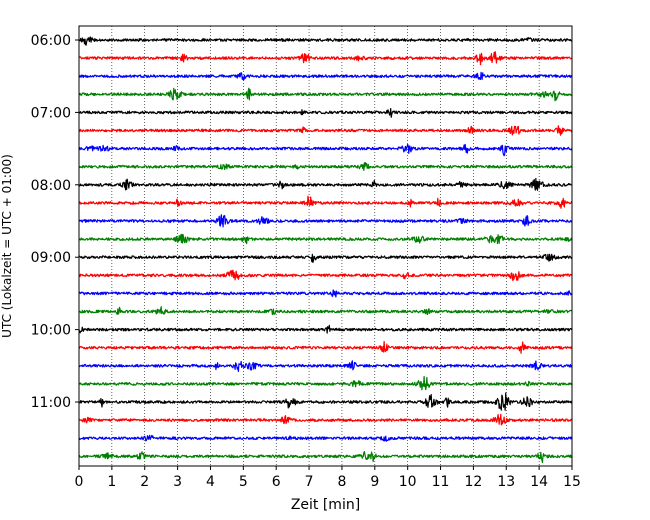  What do you see at coordinates (276, 482) in the screenshot?
I see `x-tick-label-6: 6` at bounding box center [276, 482].